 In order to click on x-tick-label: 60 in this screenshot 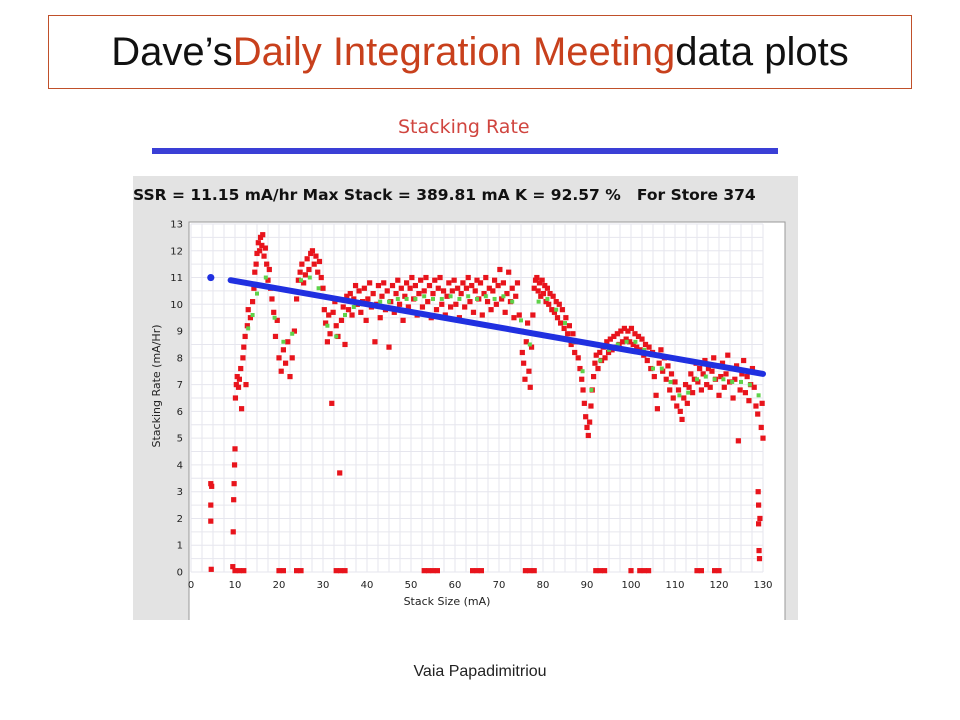, I will do `click(455, 585)`.